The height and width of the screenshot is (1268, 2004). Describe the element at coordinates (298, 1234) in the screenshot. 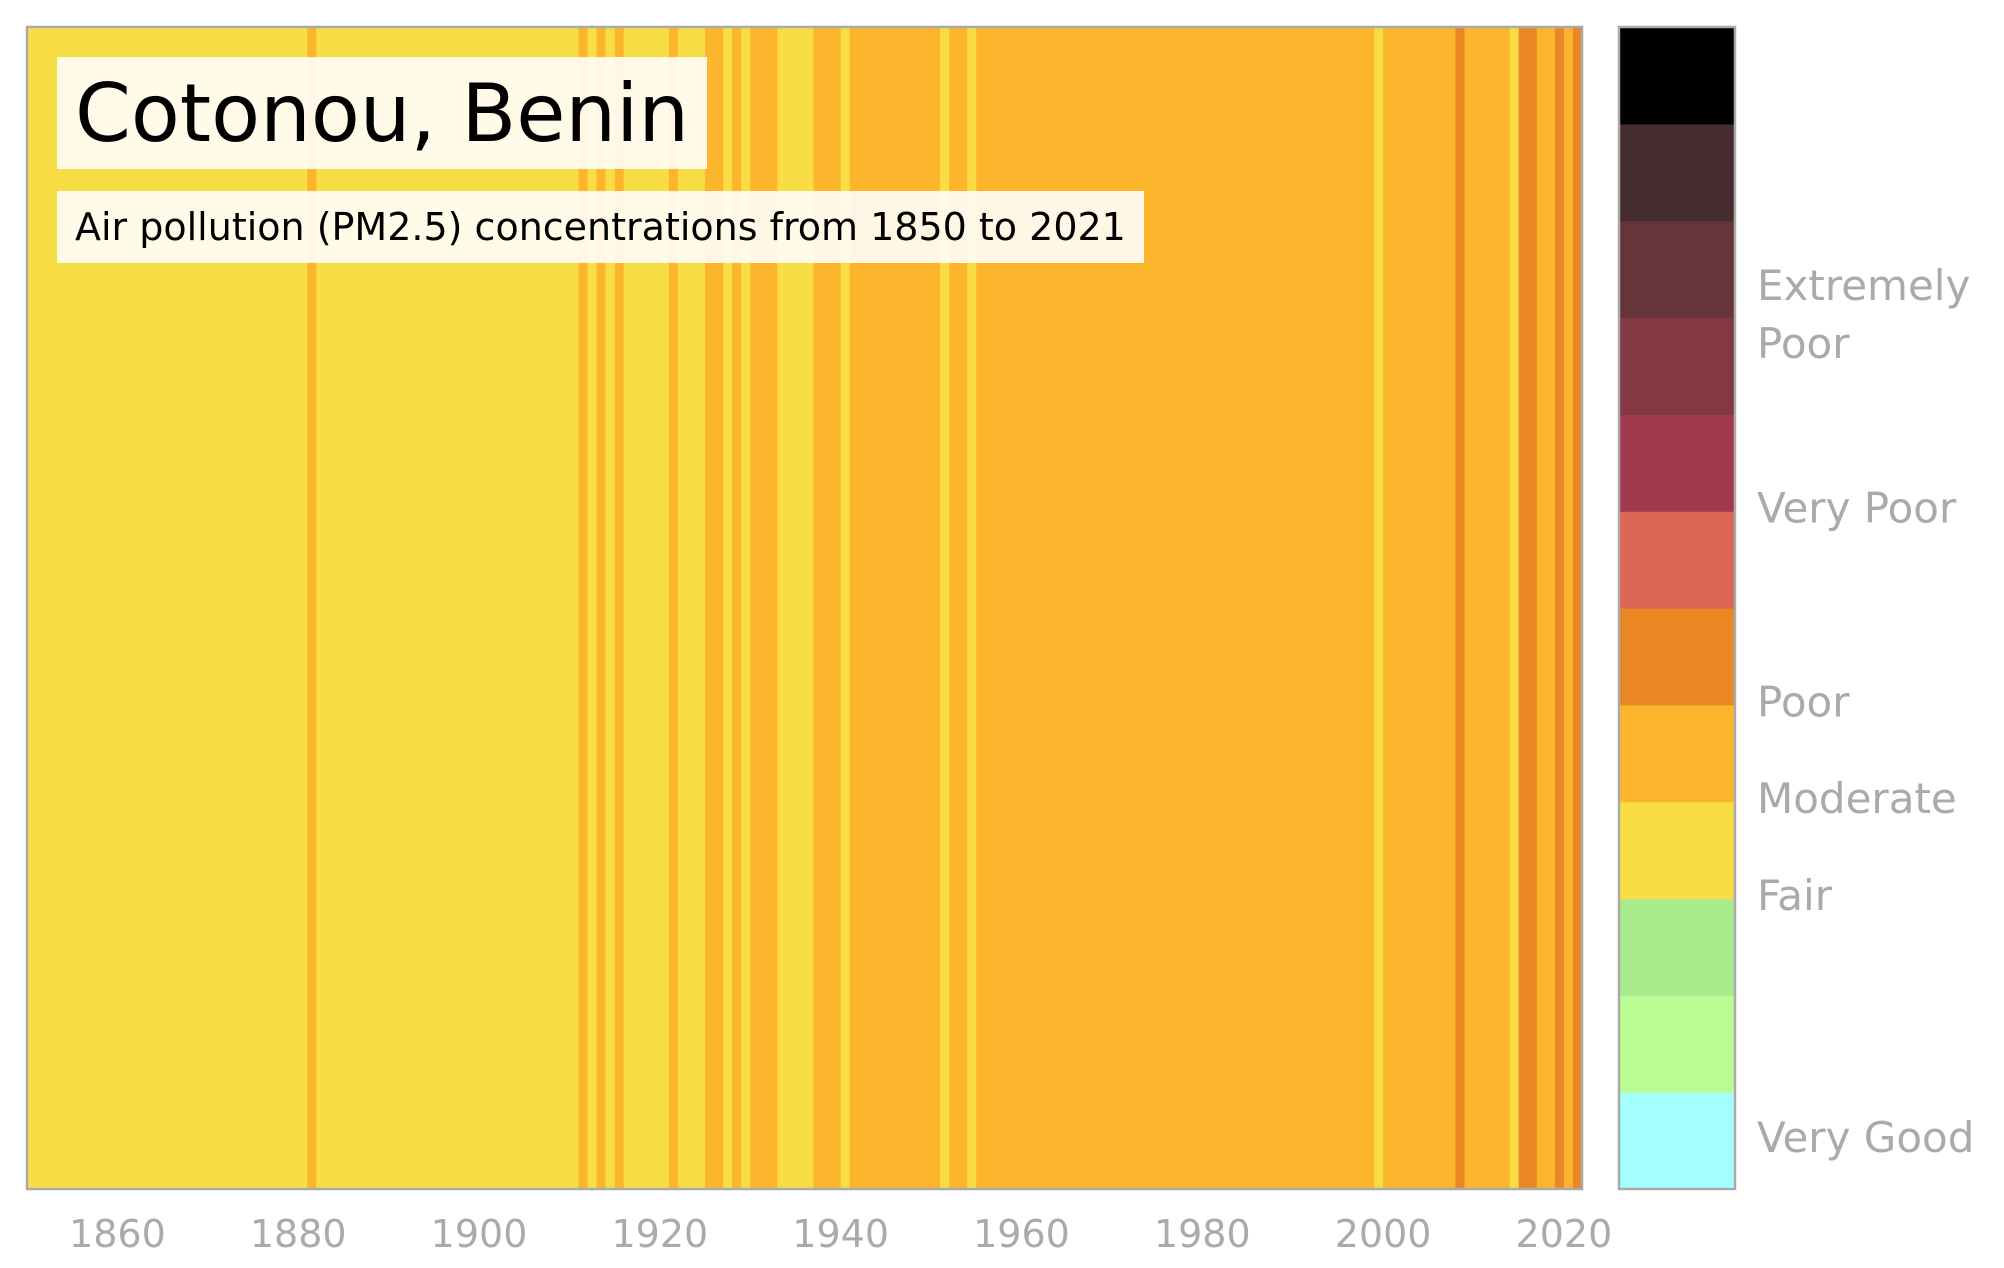

I see `x-tick-label: 1880` at that location.